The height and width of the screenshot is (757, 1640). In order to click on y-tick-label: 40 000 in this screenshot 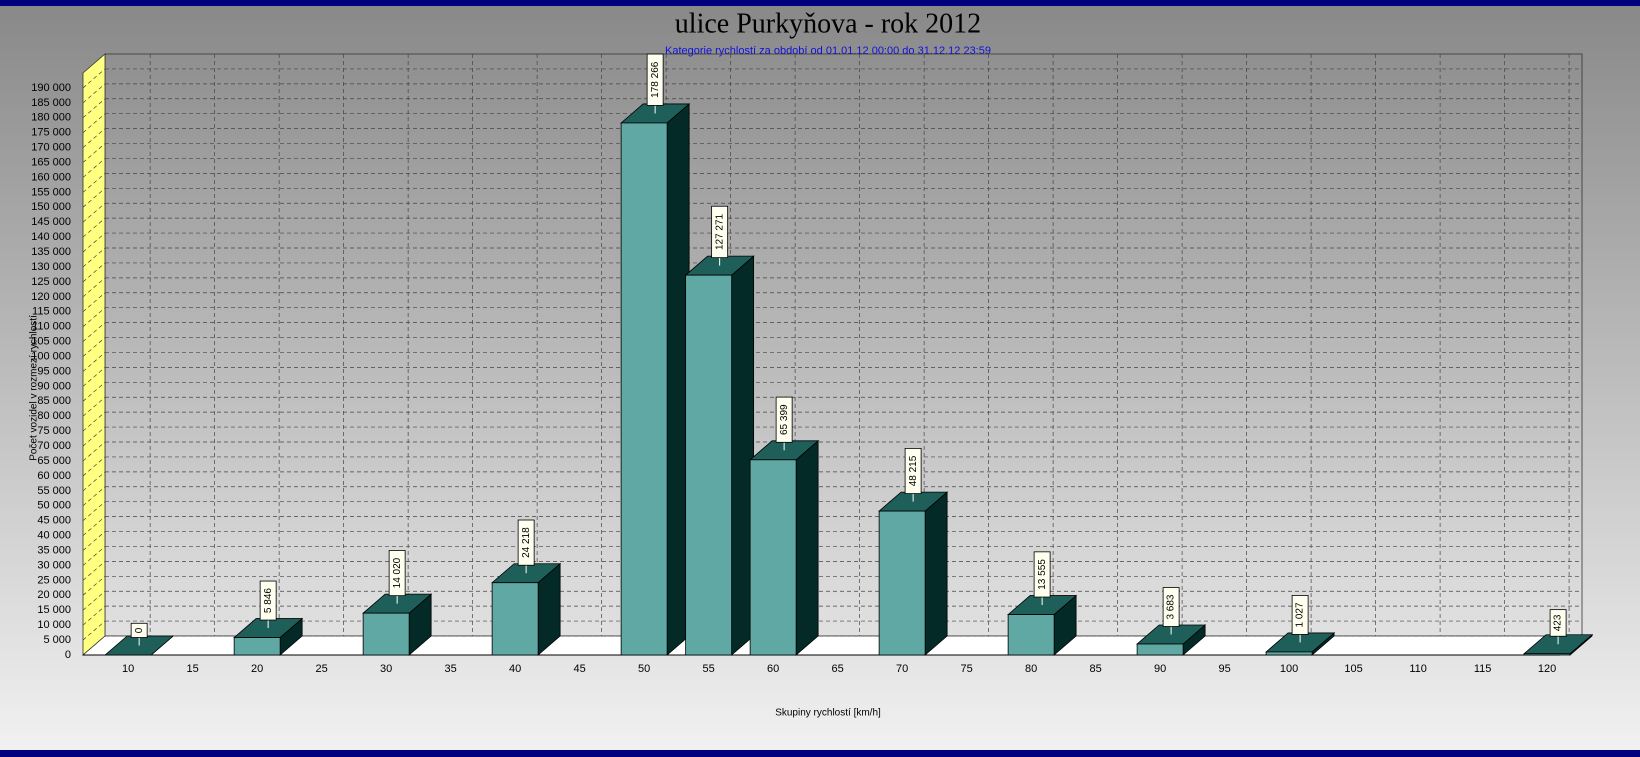, I will do `click(54, 536)`.